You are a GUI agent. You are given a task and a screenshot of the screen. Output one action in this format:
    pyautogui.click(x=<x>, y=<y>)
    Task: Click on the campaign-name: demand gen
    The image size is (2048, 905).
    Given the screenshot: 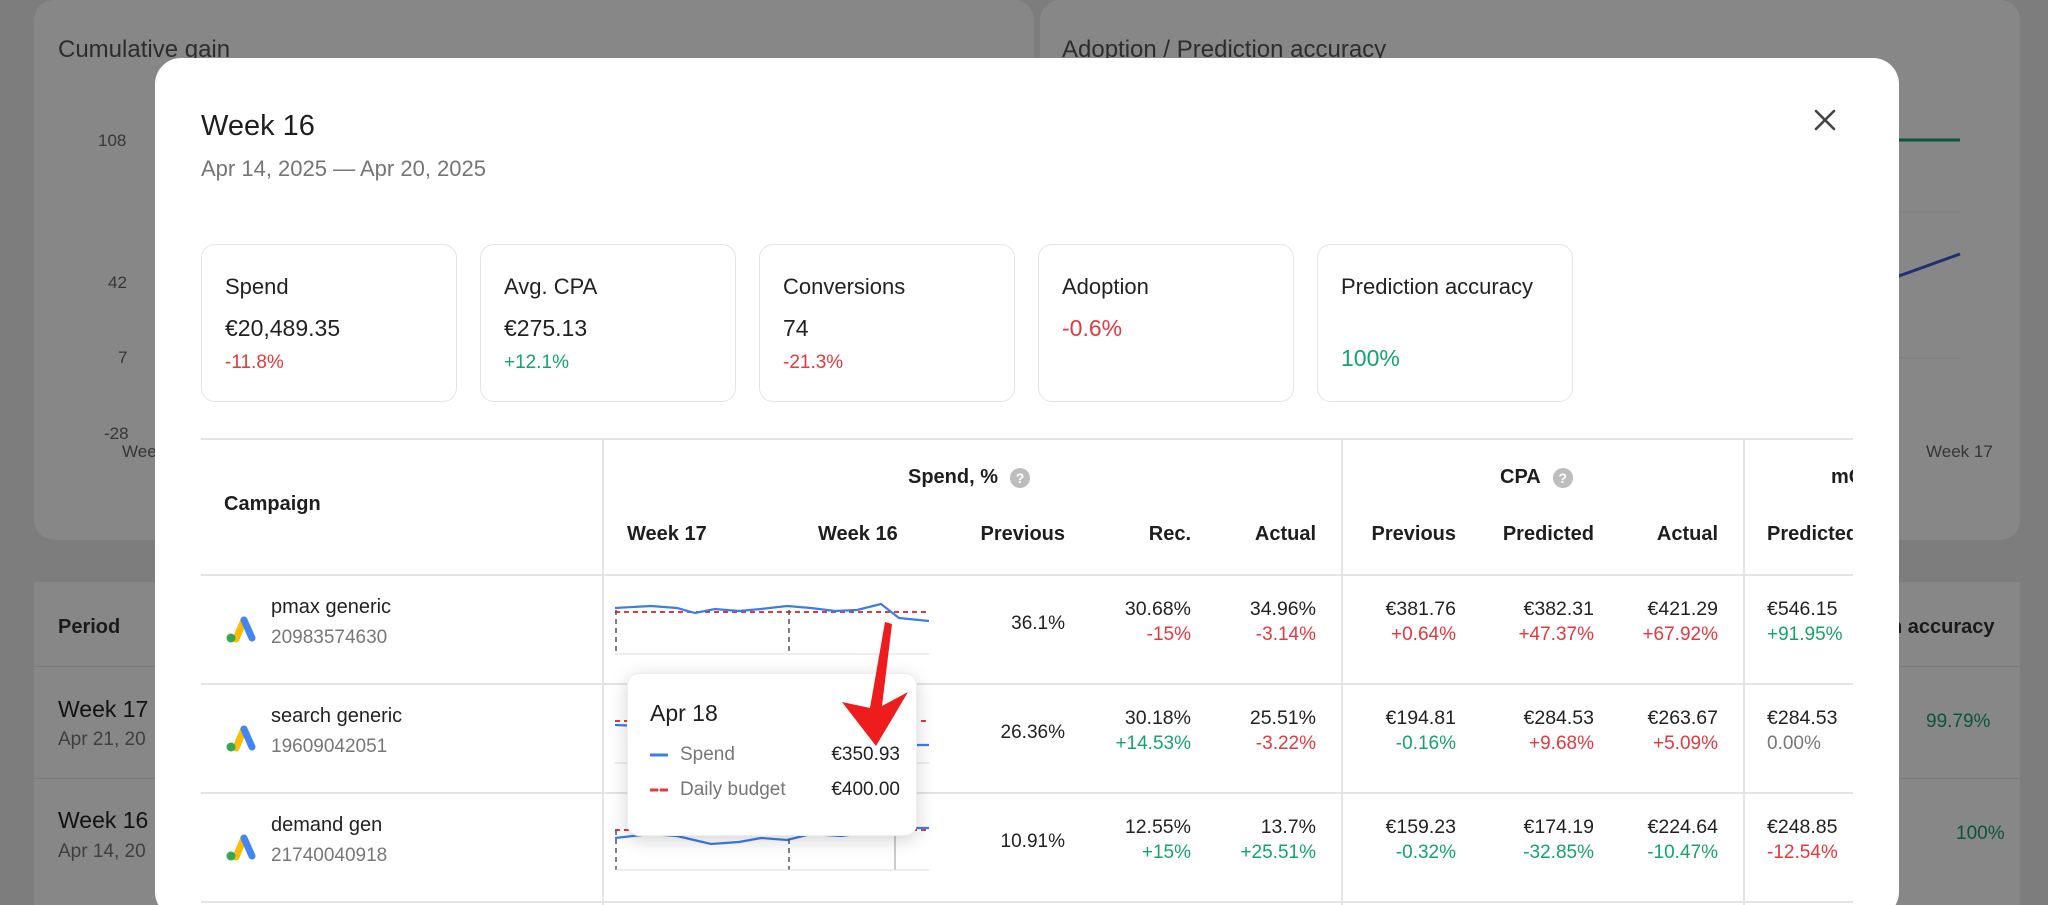 What is the action you would take?
    pyautogui.click(x=327, y=825)
    